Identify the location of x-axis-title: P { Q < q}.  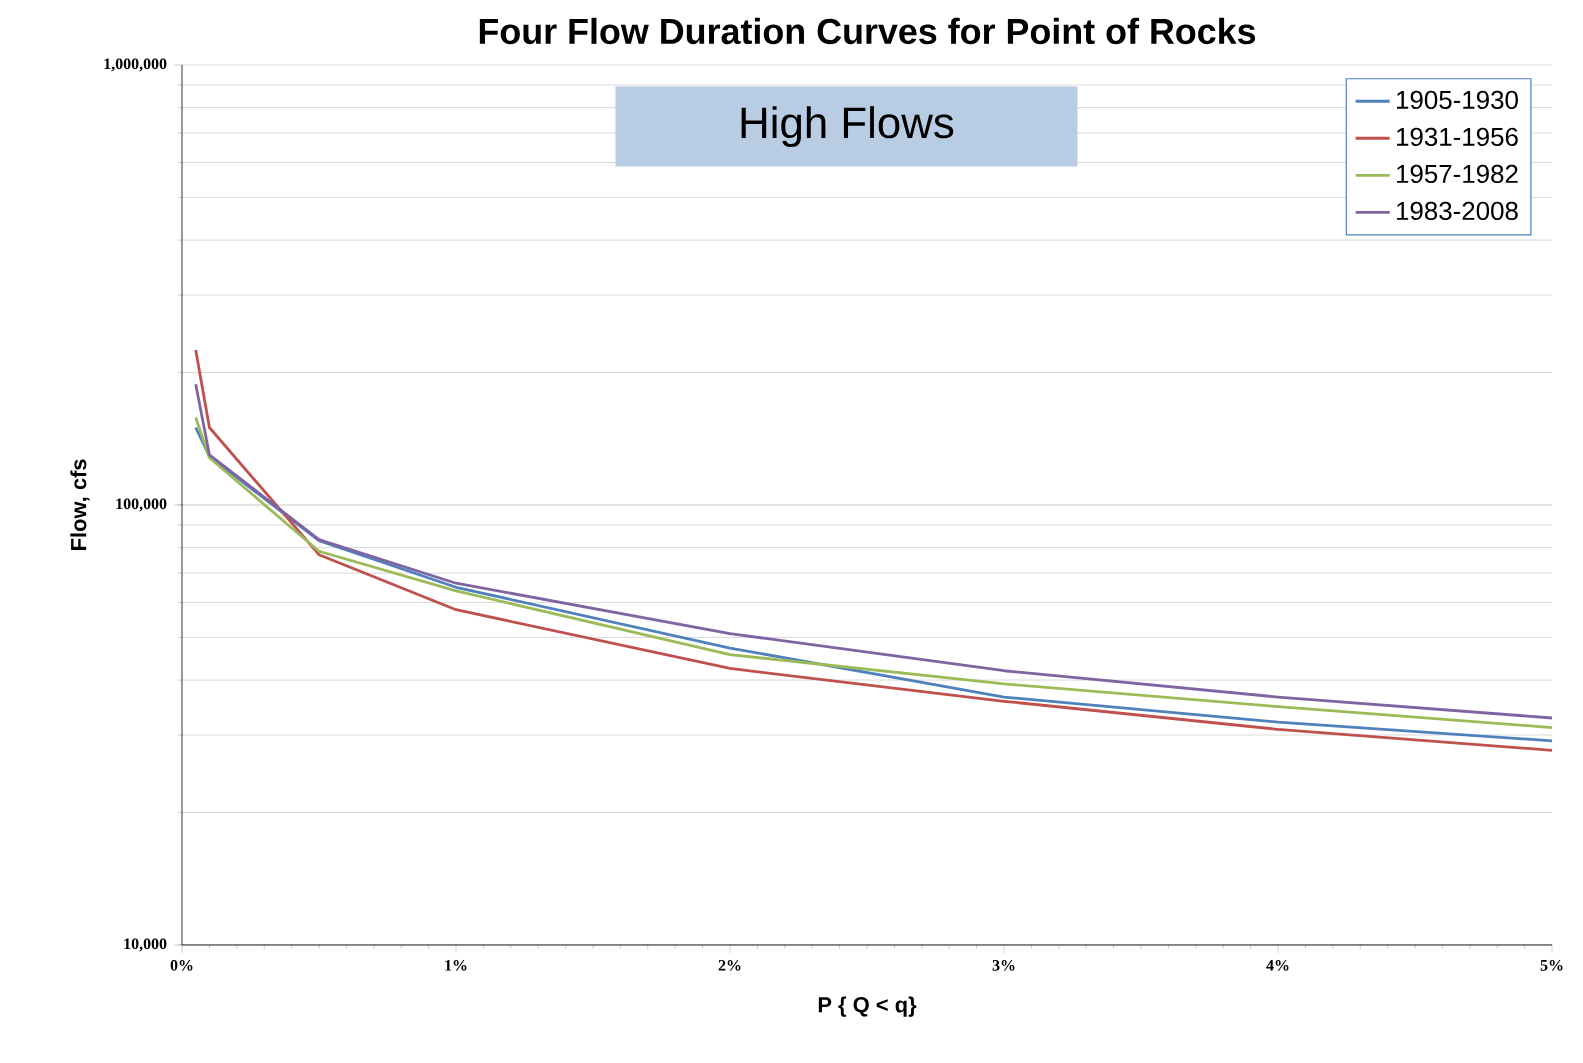
(867, 1006).